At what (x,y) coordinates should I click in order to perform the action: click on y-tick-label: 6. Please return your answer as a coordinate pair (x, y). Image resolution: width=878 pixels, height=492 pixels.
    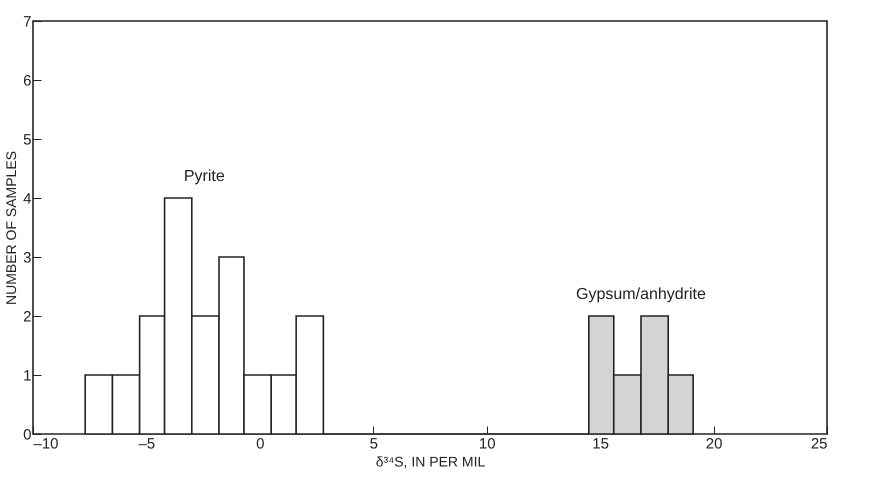
    Looking at the image, I should click on (27, 81).